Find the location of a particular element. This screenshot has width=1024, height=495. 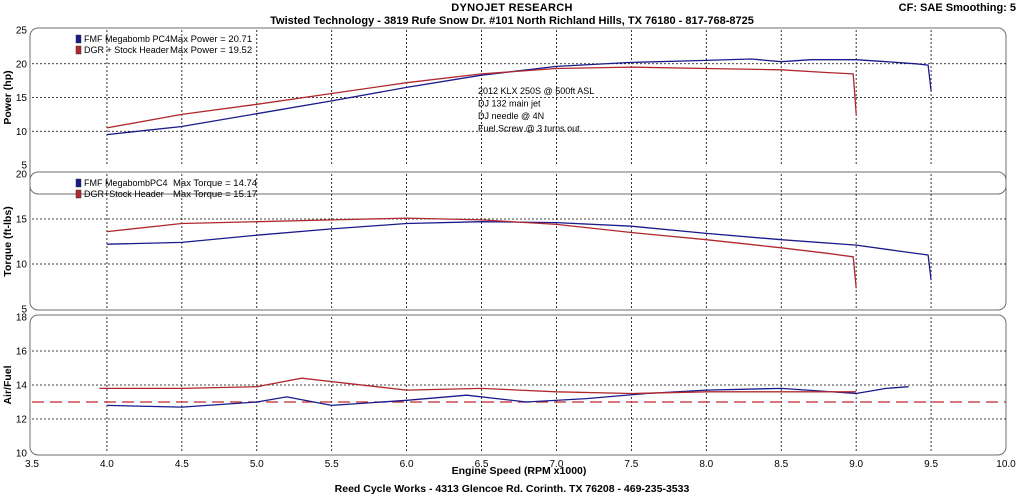

power-series-red is located at coordinates (481, 97).